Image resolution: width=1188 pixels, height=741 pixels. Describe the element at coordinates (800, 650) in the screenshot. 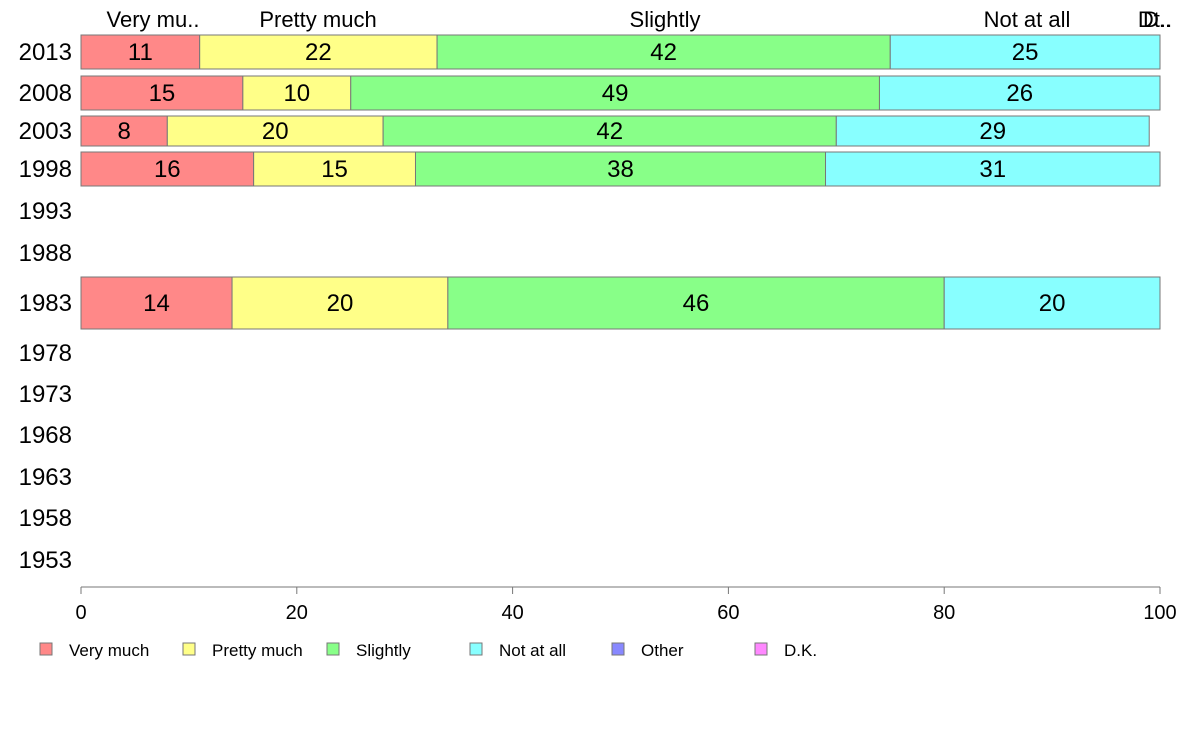

I see `legend-label: D.K.` at that location.